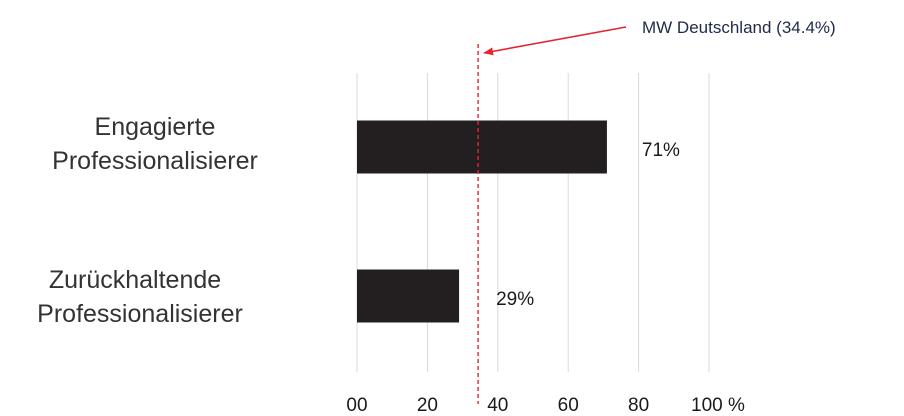  Describe the element at coordinates (555, 41) in the screenshot. I see `reference-arrow` at that location.